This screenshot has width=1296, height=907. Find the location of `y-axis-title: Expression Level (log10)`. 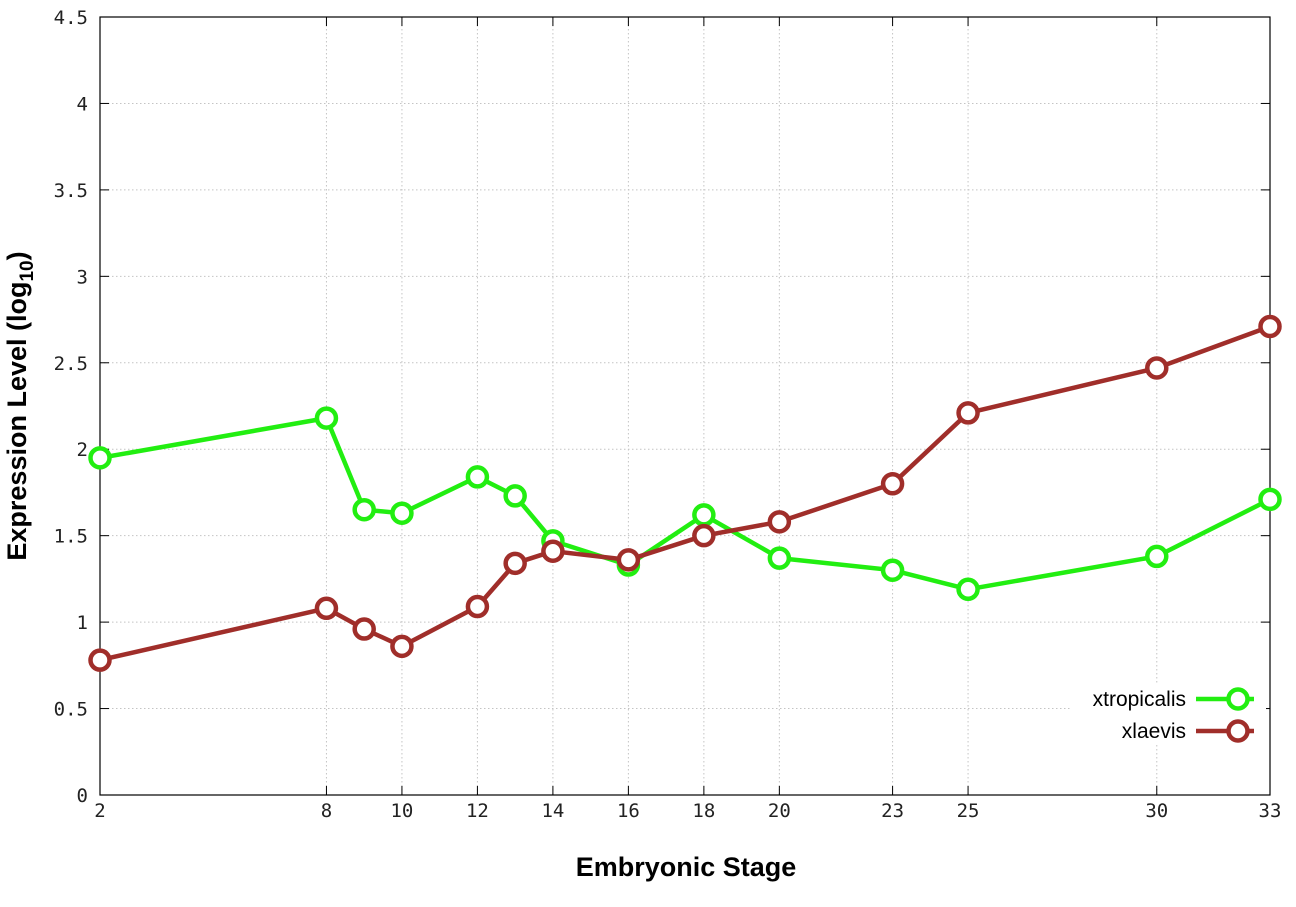

y-axis-title: Expression Level (log10) is located at coordinates (20, 405).